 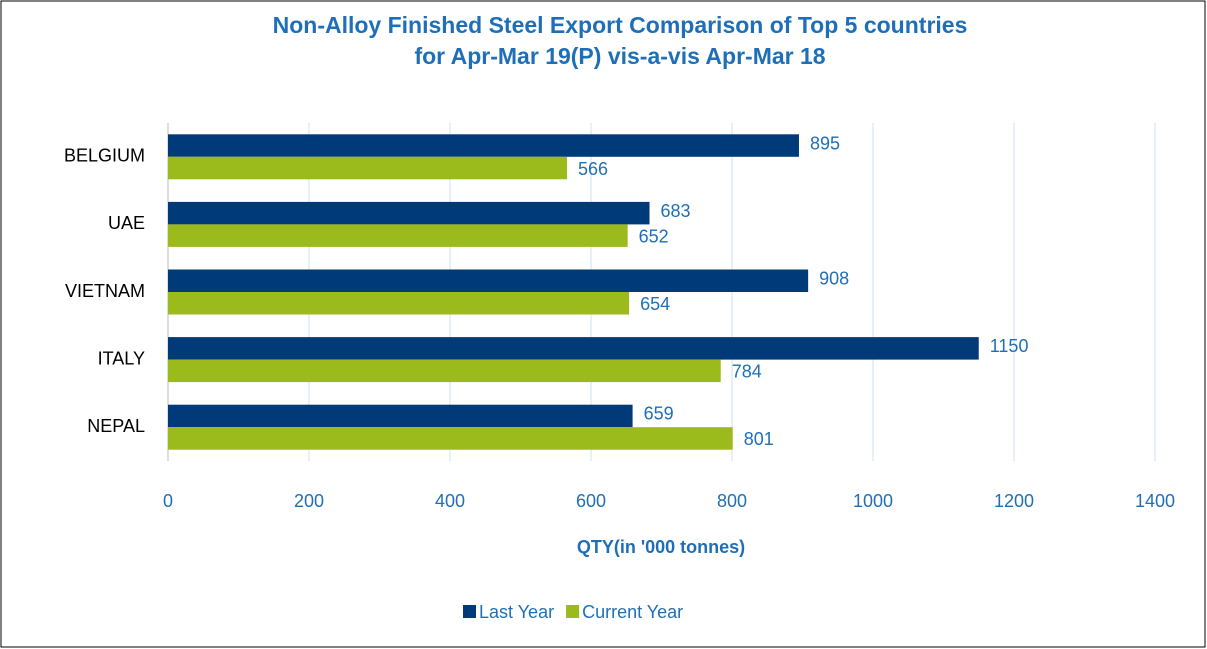 I want to click on data-label: 654, so click(x=655, y=304).